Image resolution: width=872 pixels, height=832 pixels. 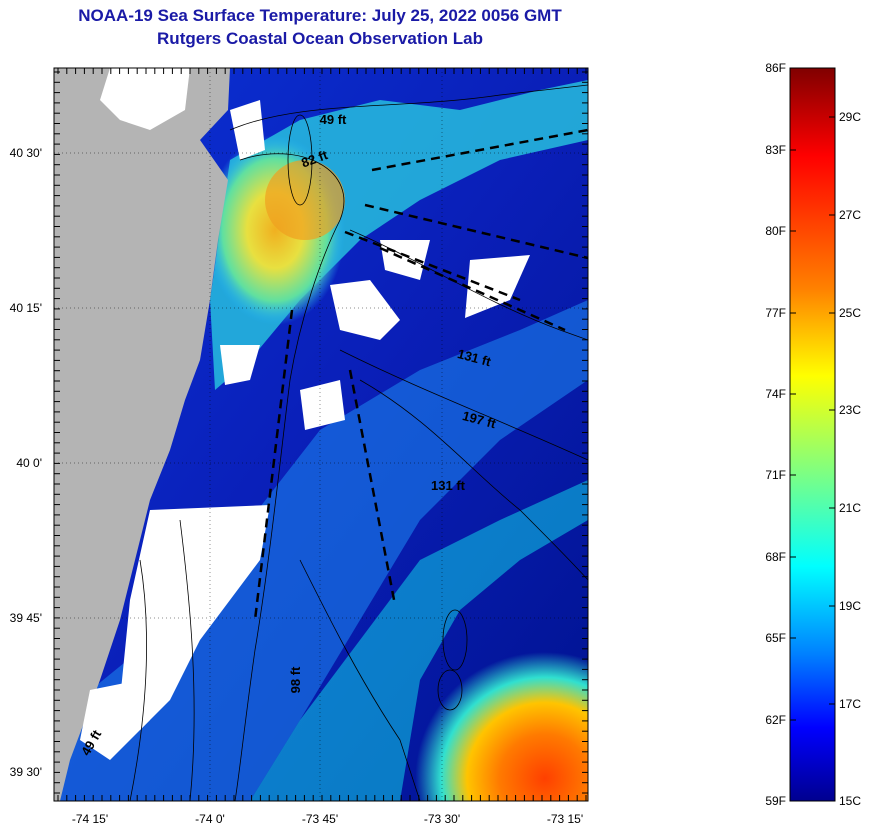 I want to click on lat-label: 40 15', so click(x=26, y=308).